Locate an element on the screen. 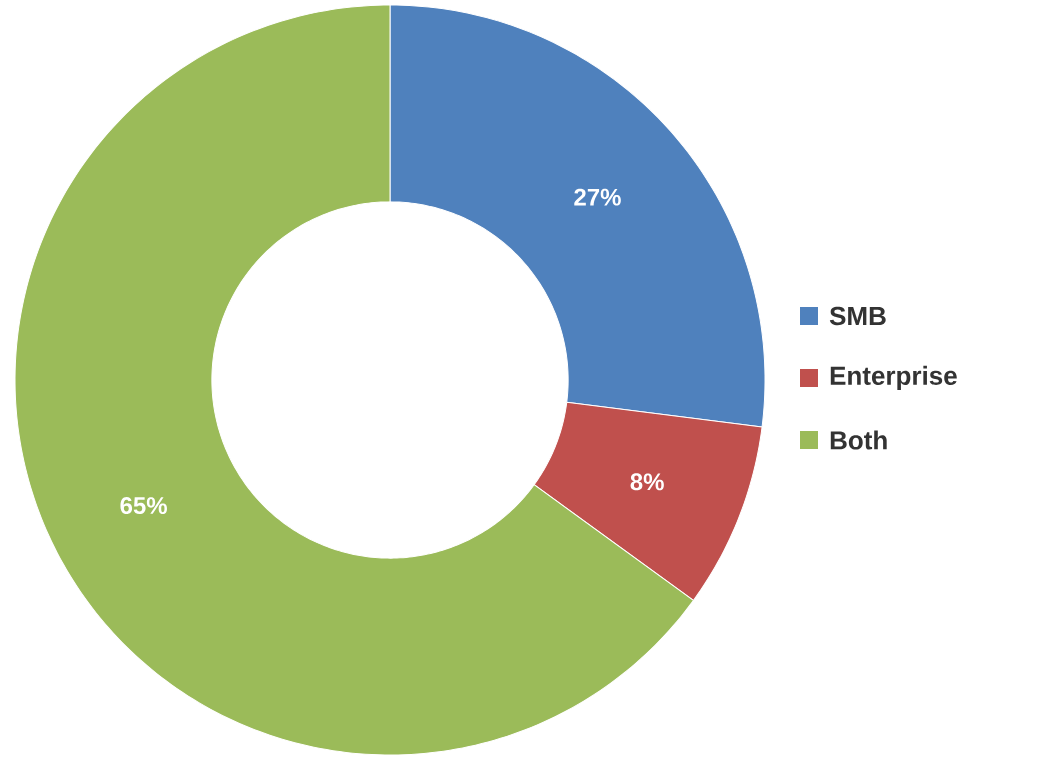 The image size is (1047, 759). data-label: 8% is located at coordinates (647, 482).